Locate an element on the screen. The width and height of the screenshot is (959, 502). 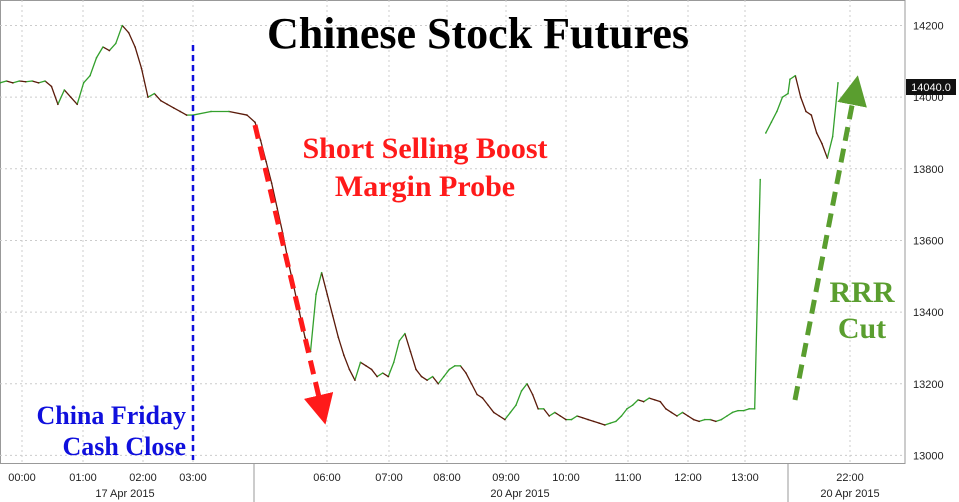
x-tick-label: 12:00 is located at coordinates (688, 478).